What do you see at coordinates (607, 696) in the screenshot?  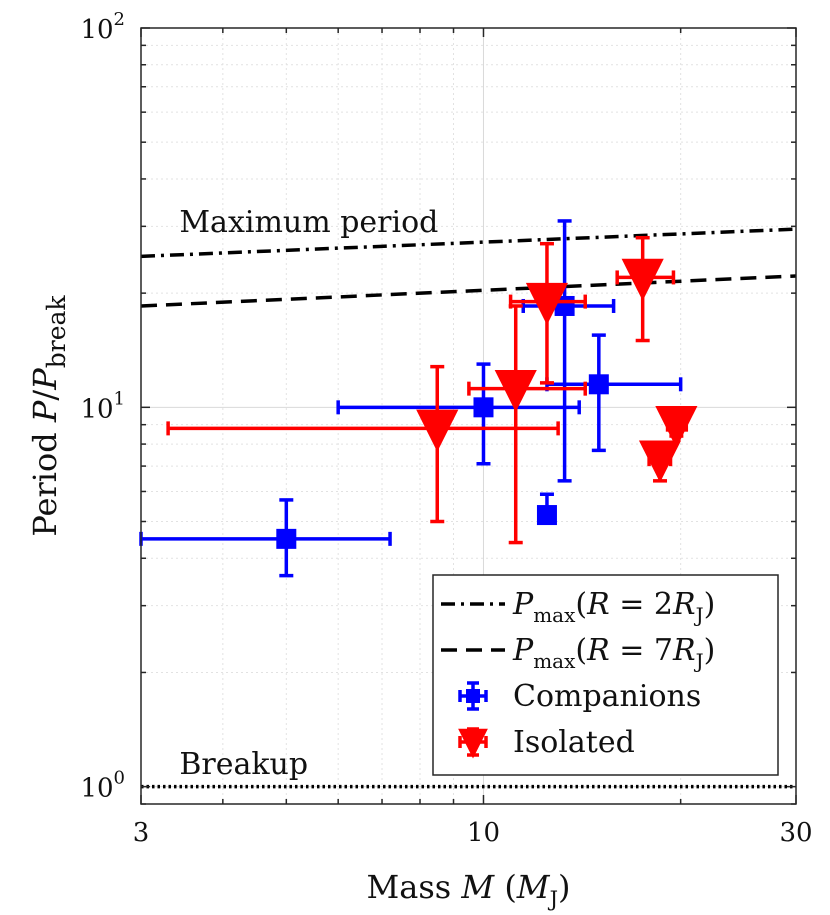 I see `legend-label: Companions` at bounding box center [607, 696].